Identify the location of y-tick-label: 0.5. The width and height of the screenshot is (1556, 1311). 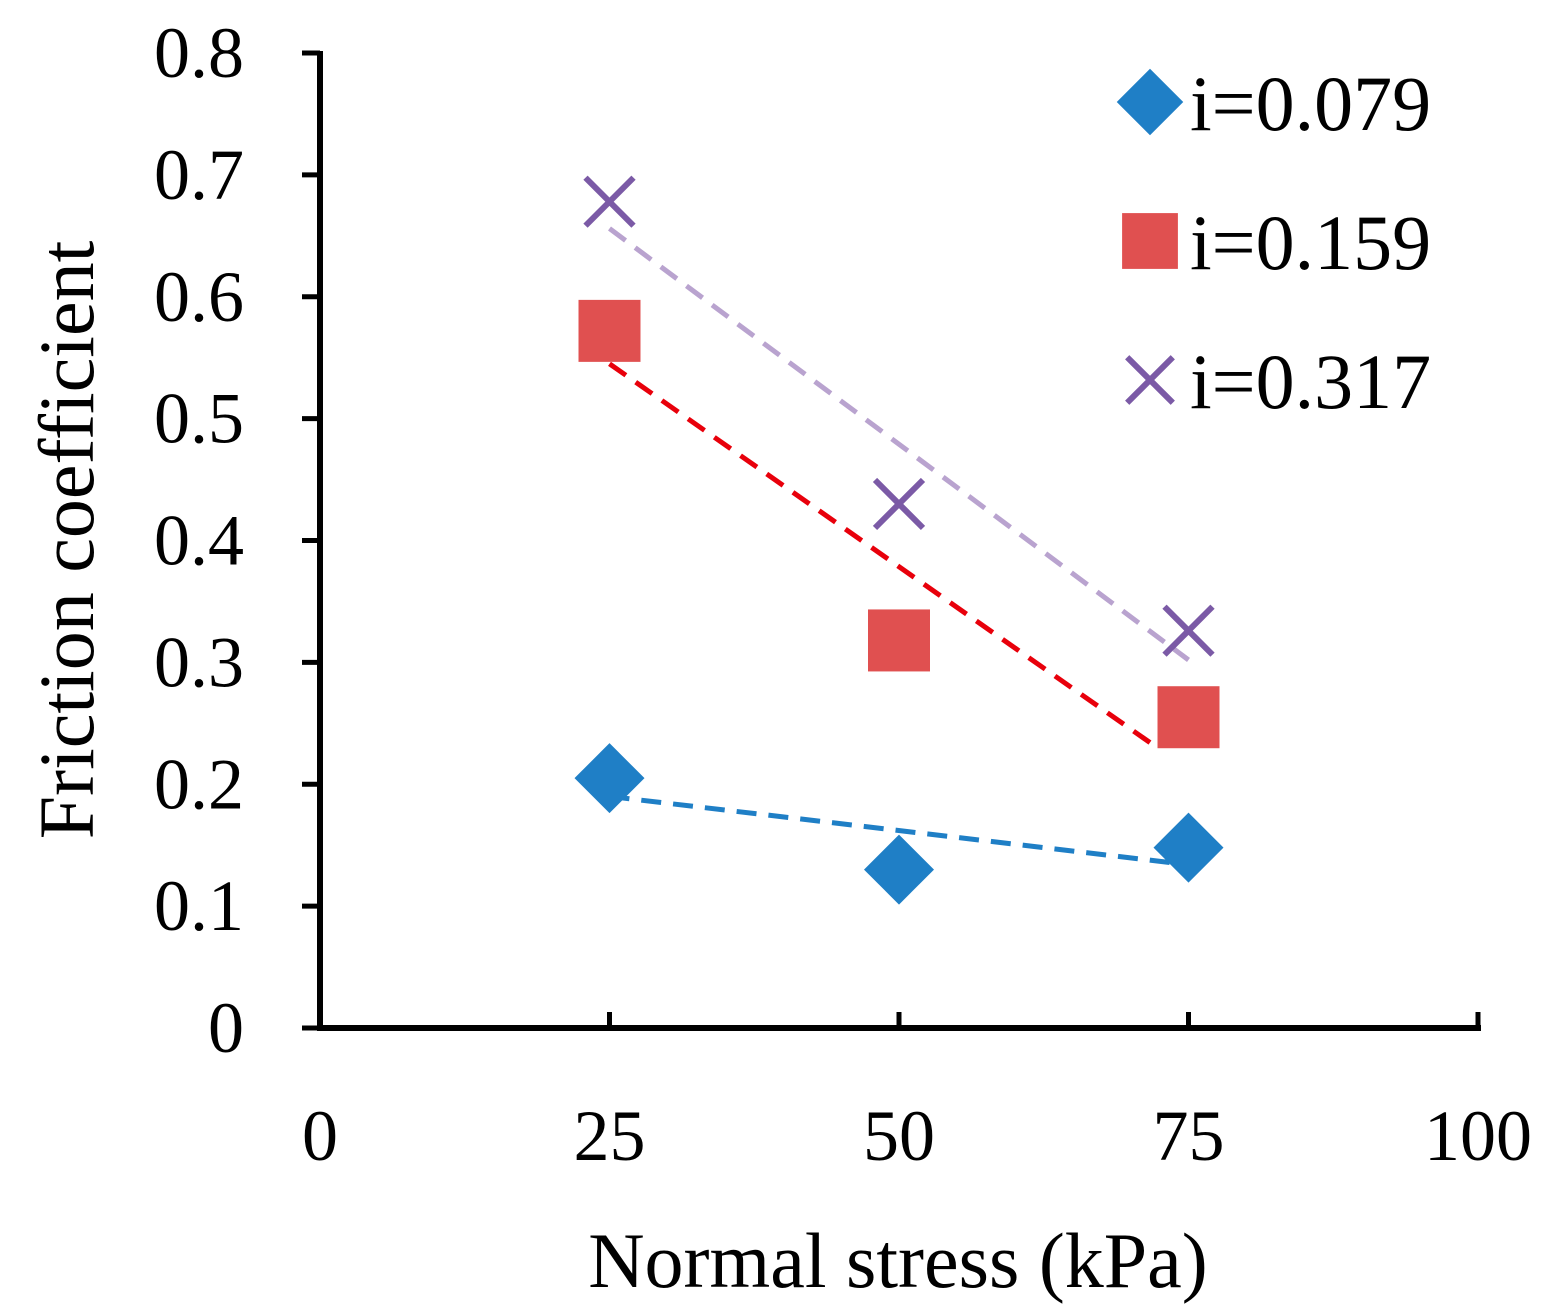
(199, 419).